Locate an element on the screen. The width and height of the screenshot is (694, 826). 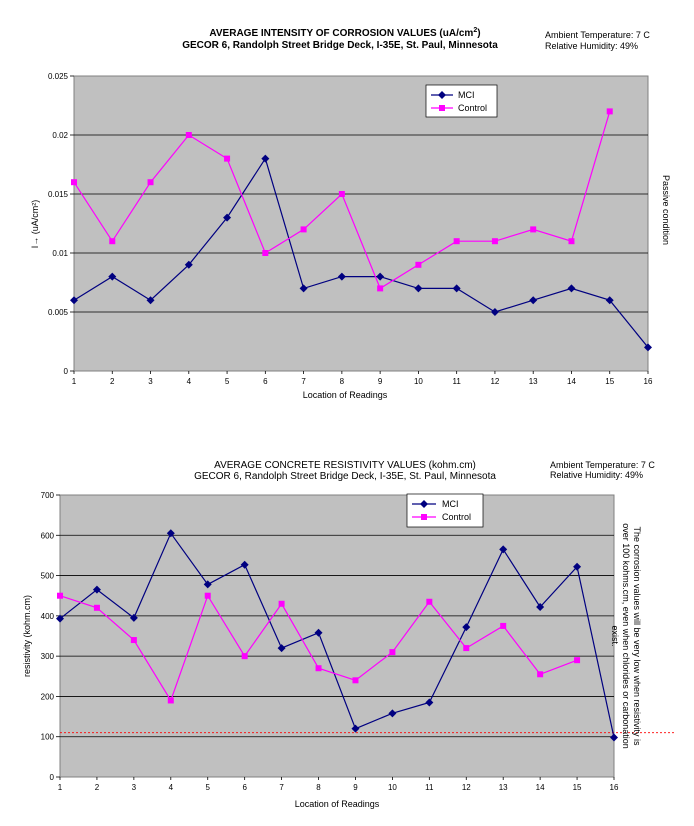
chart1-y-tick-label: 0.015 is located at coordinates (58, 194).